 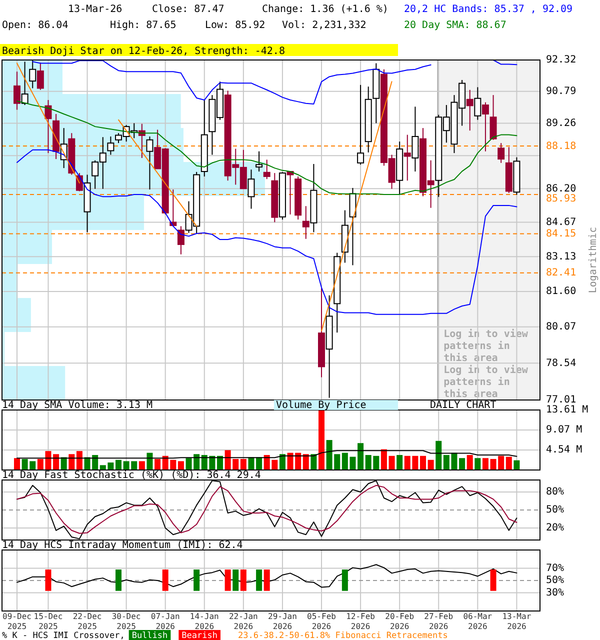 I want to click on y-tick-label: 70%, so click(x=555, y=568).